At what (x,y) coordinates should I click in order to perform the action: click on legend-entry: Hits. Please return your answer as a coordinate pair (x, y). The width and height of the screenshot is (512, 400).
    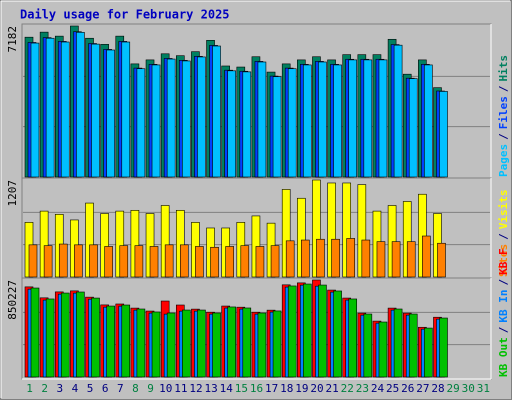
    Looking at the image, I should click on (503, 68).